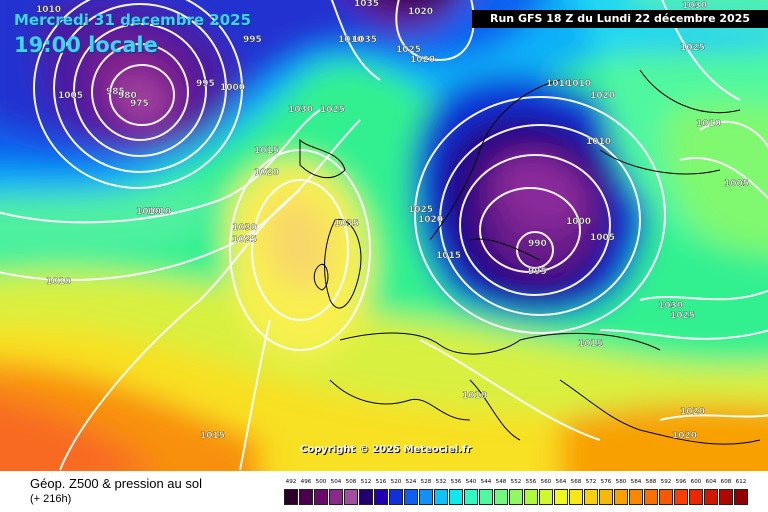  What do you see at coordinates (711, 482) in the screenshot?
I see `legend-label: 604` at bounding box center [711, 482].